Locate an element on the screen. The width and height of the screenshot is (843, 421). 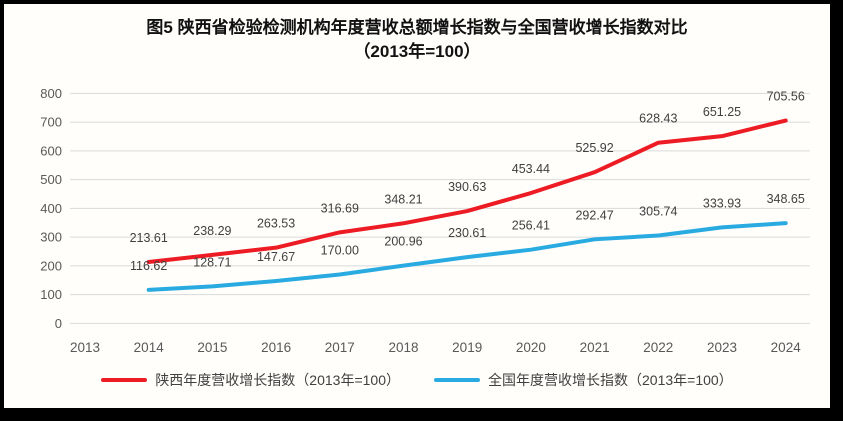
shaanxi-data-label: 348.21 is located at coordinates (403, 199).